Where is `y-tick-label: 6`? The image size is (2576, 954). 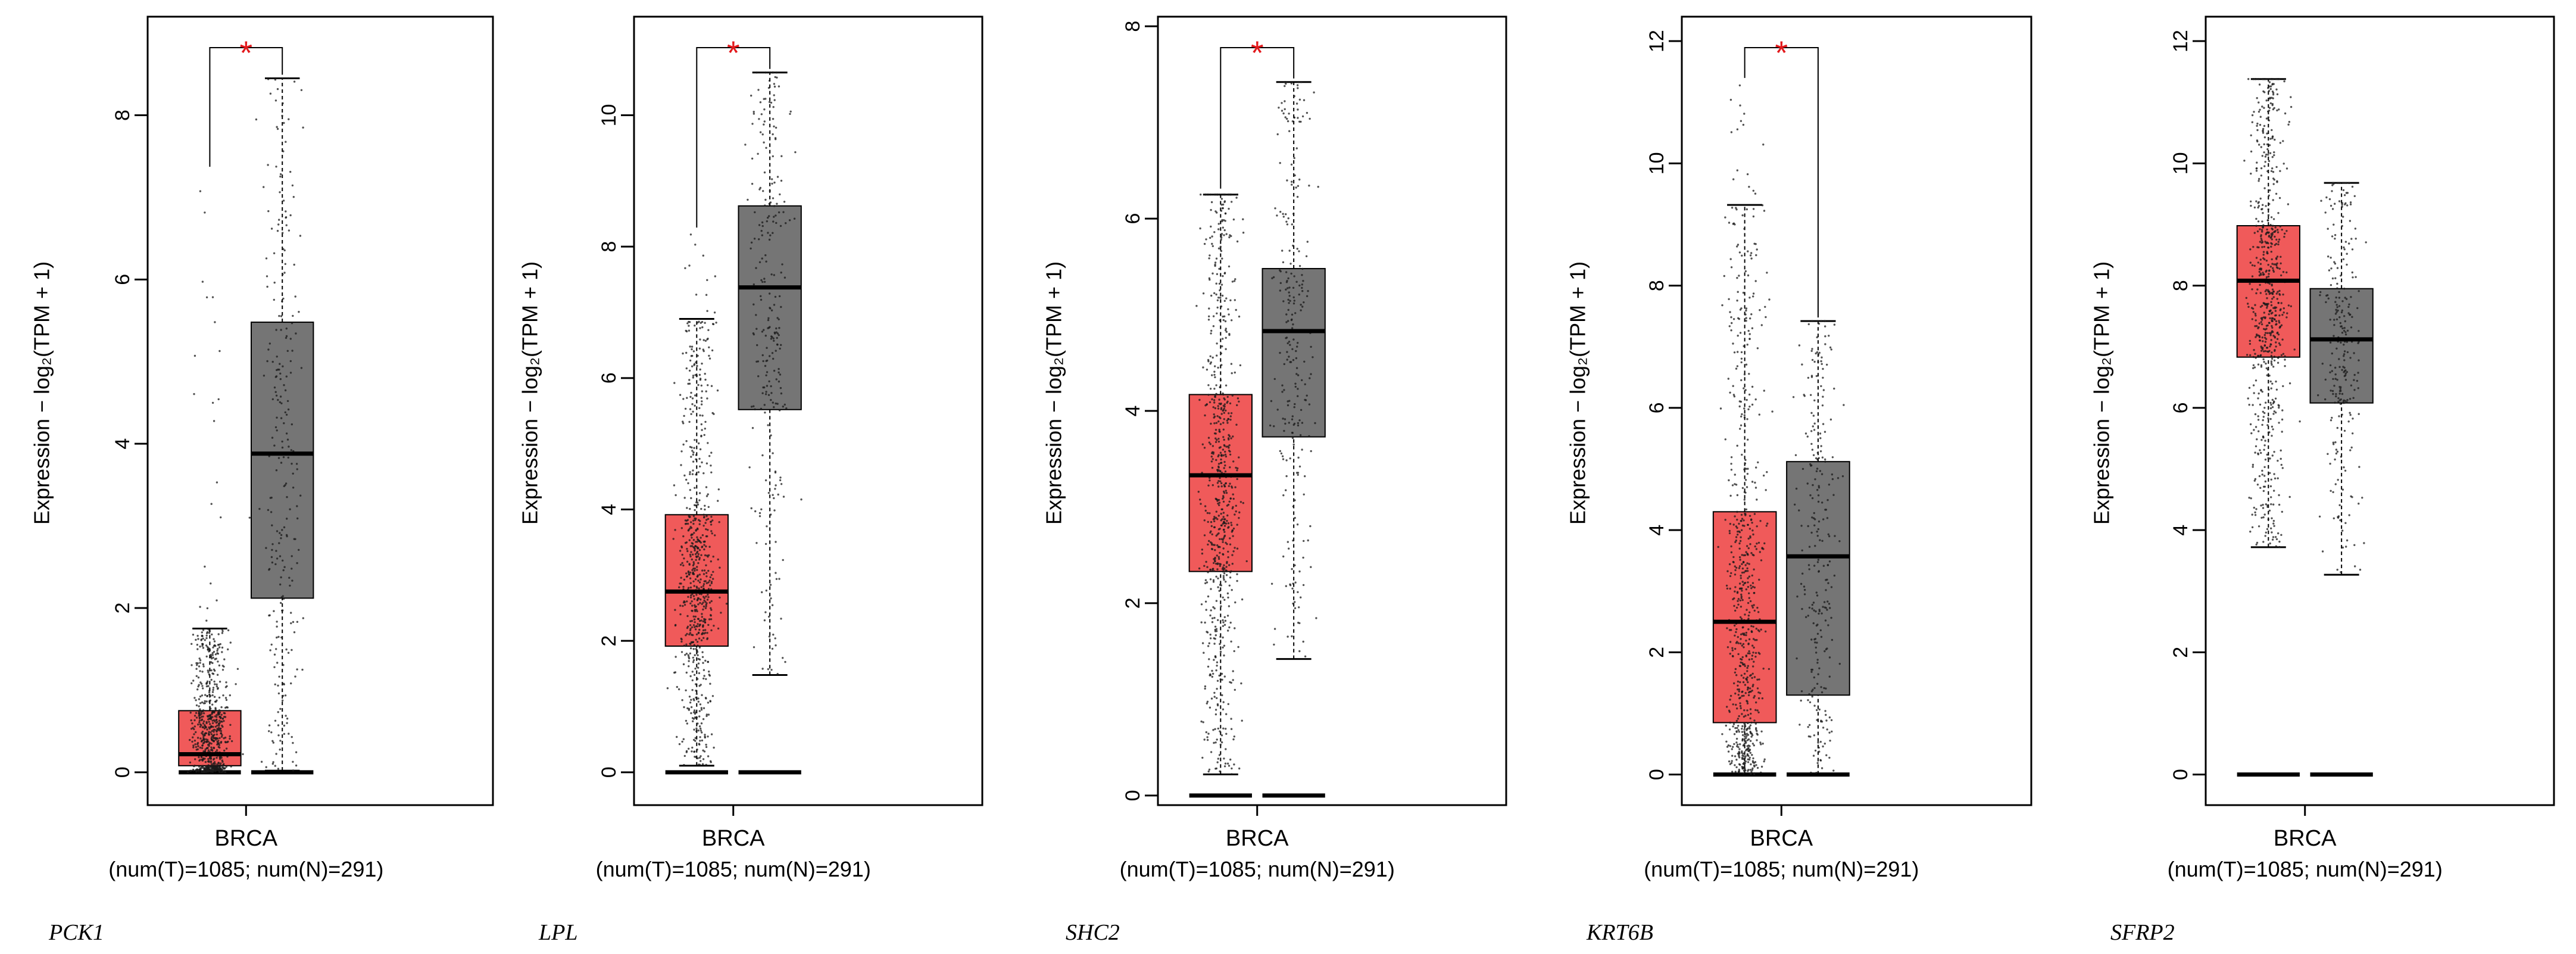
y-tick-label: 6 is located at coordinates (1656, 408).